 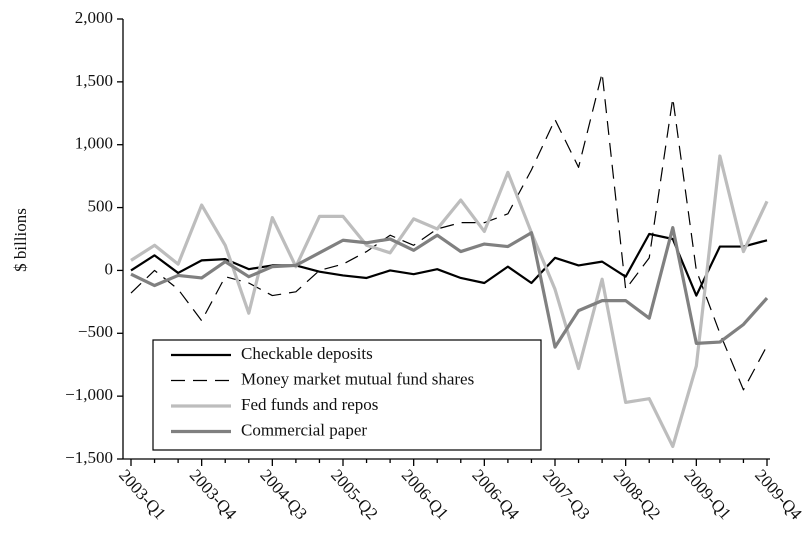 What do you see at coordinates (357, 378) in the screenshot?
I see `legend-label: Money market mutual fund shares` at bounding box center [357, 378].